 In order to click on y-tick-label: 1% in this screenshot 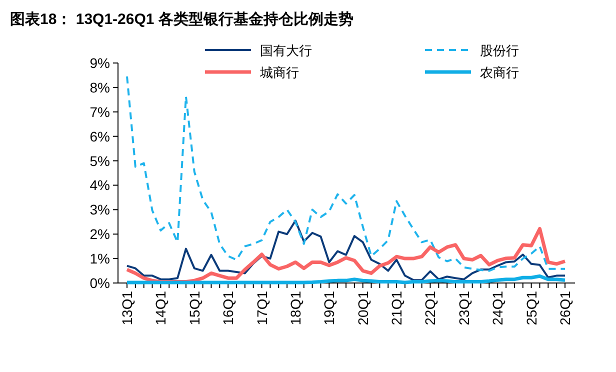, I will do `click(100, 258)`.